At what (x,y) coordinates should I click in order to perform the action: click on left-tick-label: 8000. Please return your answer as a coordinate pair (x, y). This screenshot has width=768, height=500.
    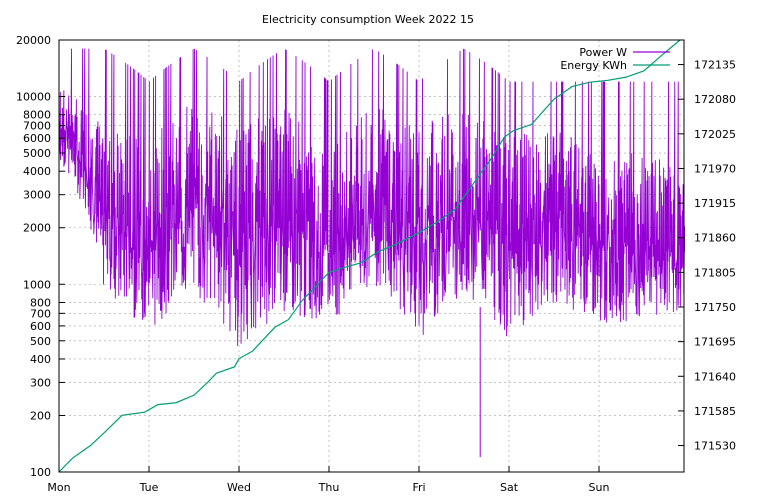
    Looking at the image, I should click on (37, 115).